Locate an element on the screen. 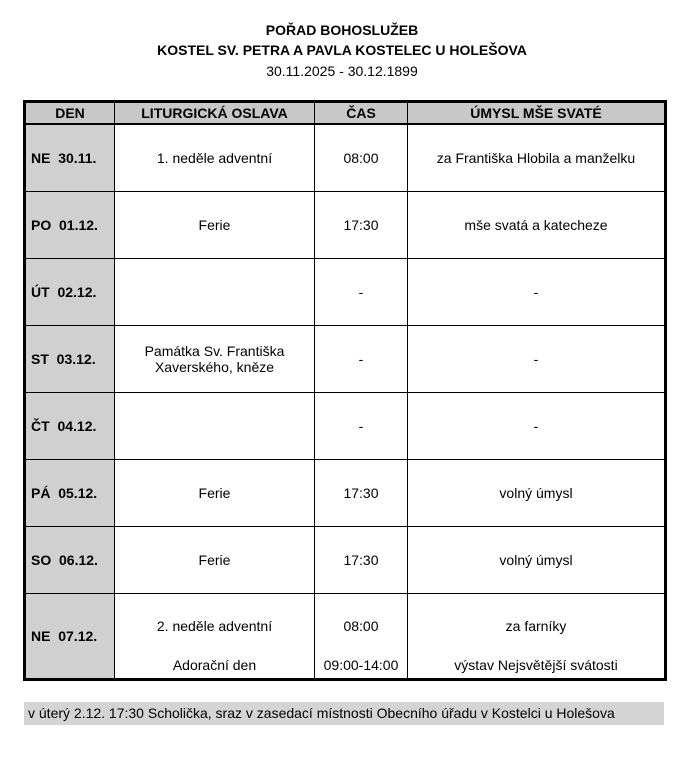 This screenshot has height=768, width=684. day-cell: PÁ 05.12. is located at coordinates (69, 493).